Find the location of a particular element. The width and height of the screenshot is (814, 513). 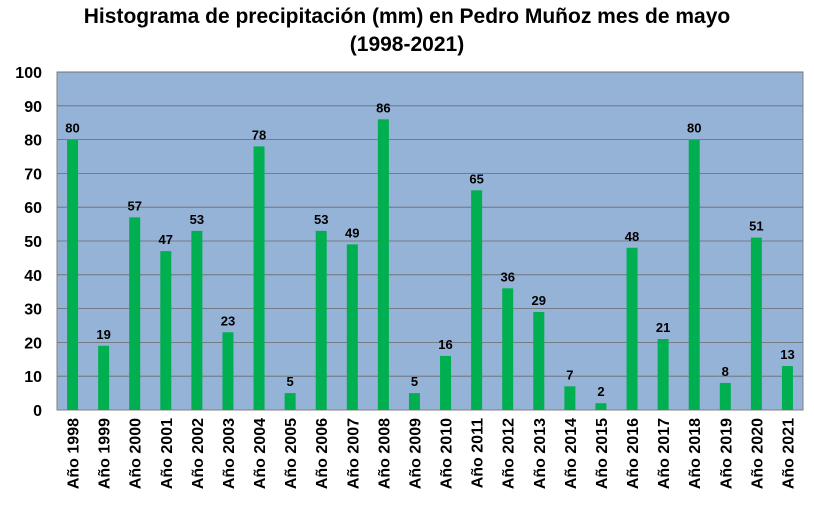

data-label: 7 is located at coordinates (569, 374).